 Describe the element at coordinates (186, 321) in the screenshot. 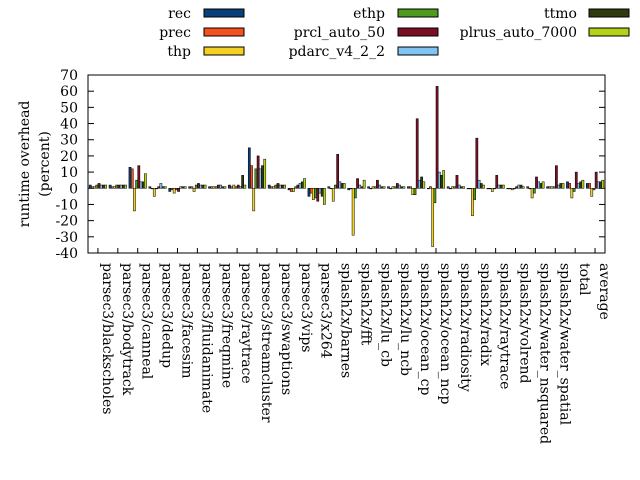

I see `x-tick-label: parsec3/facesim` at that location.